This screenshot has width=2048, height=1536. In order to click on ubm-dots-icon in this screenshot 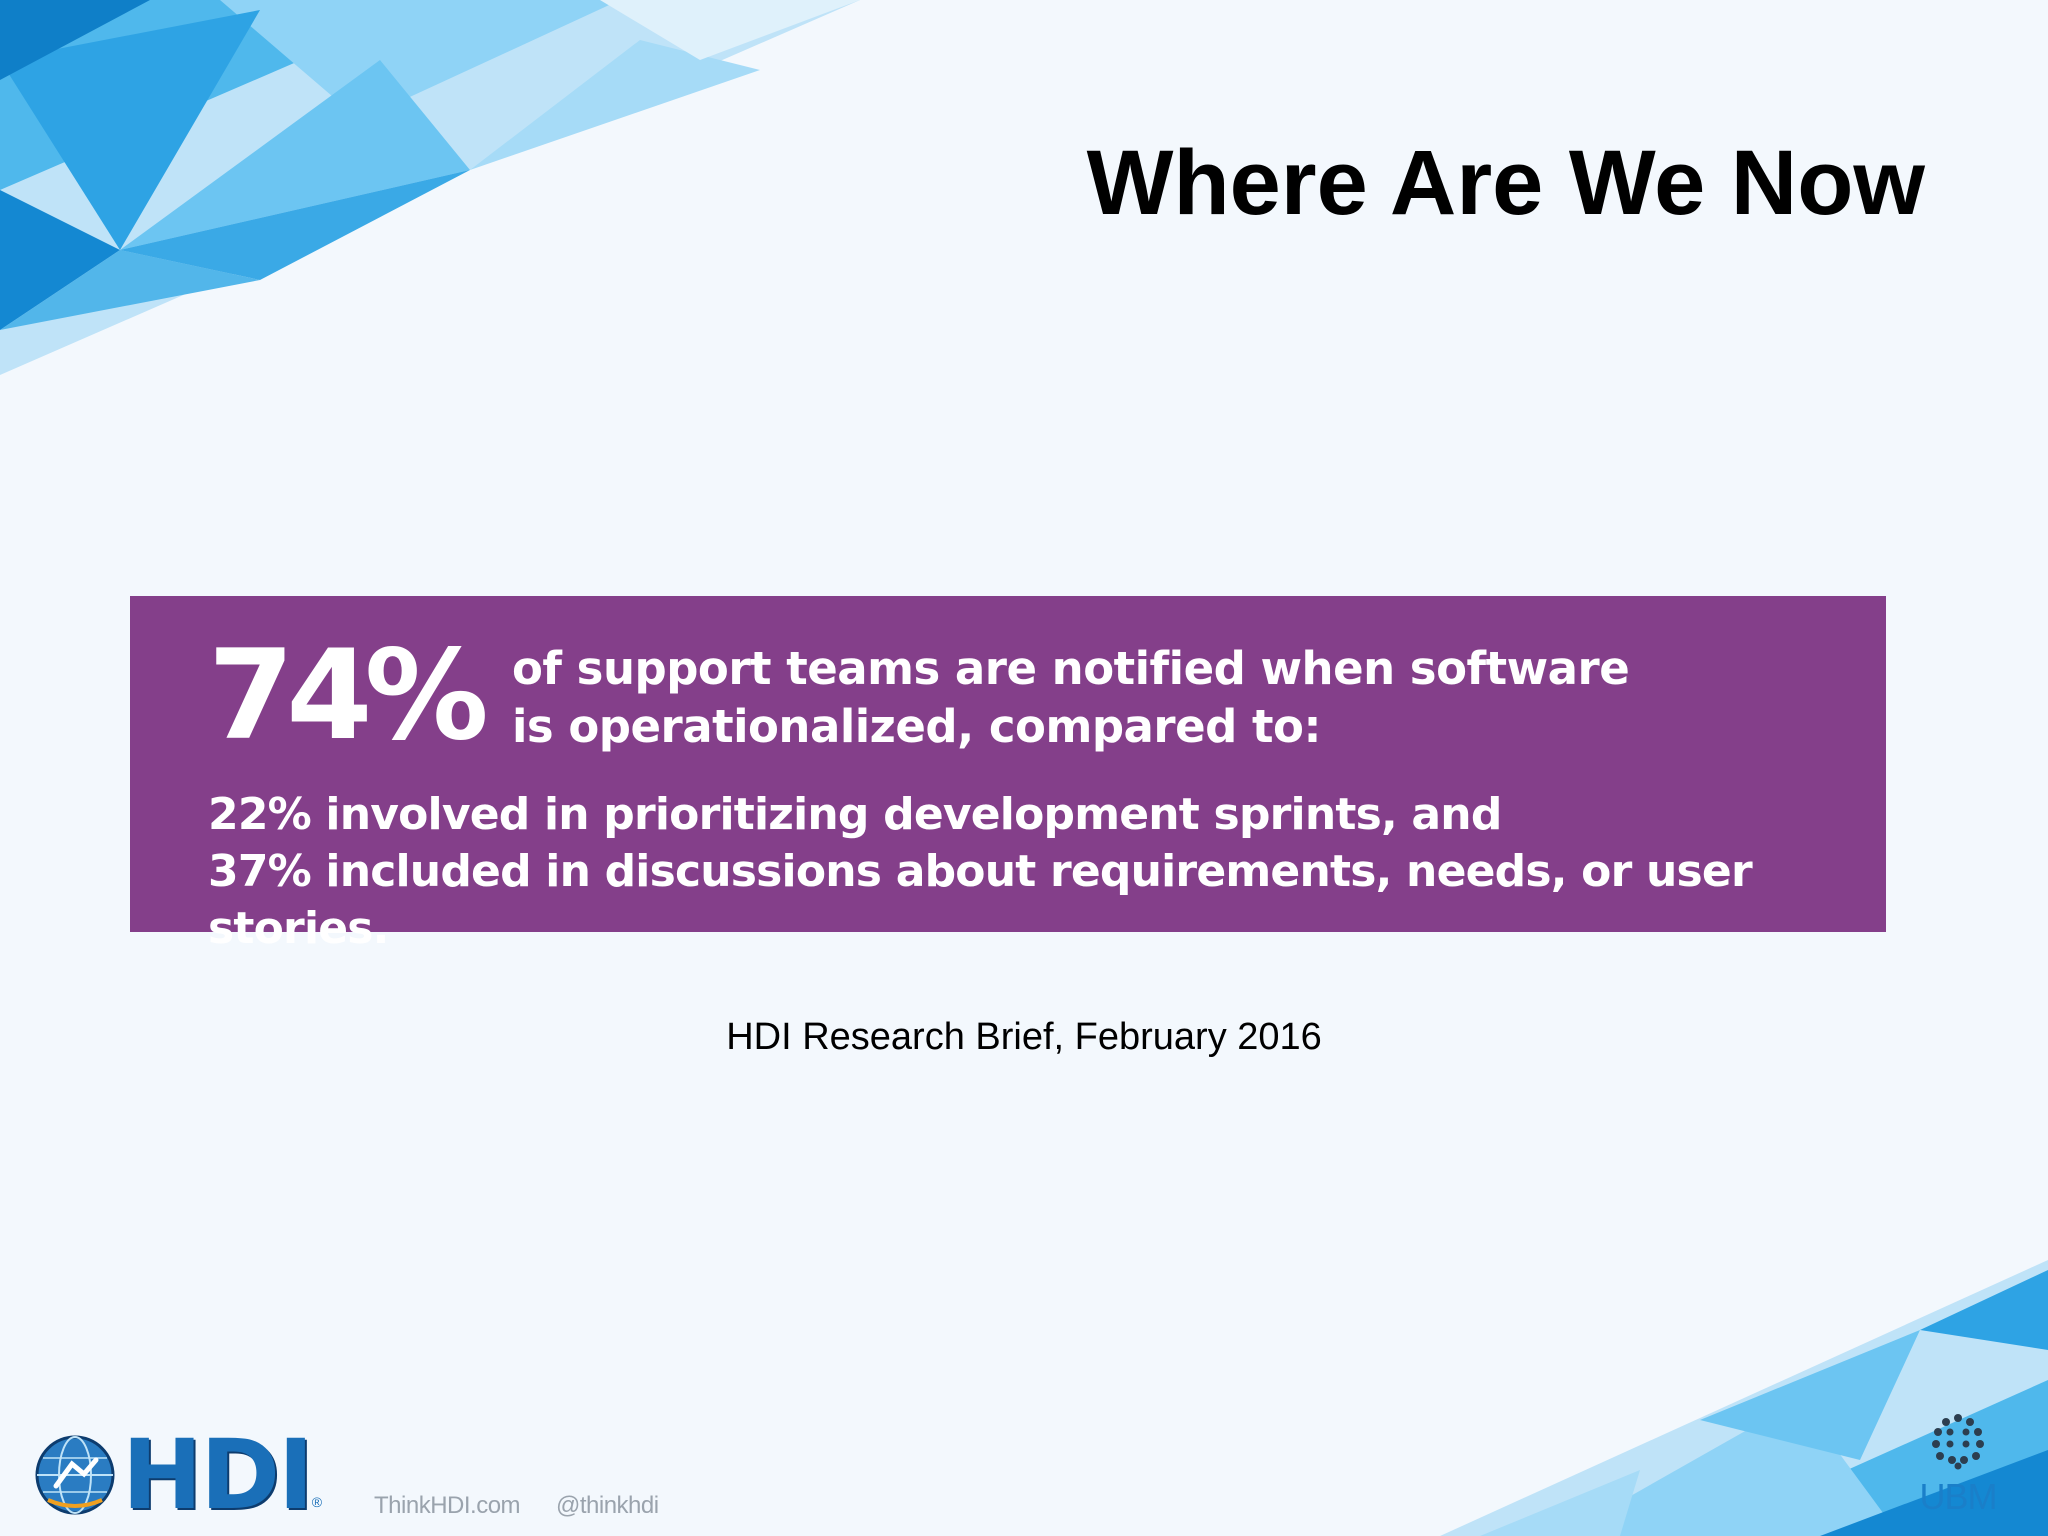, I will do `click(1958, 1442)`.